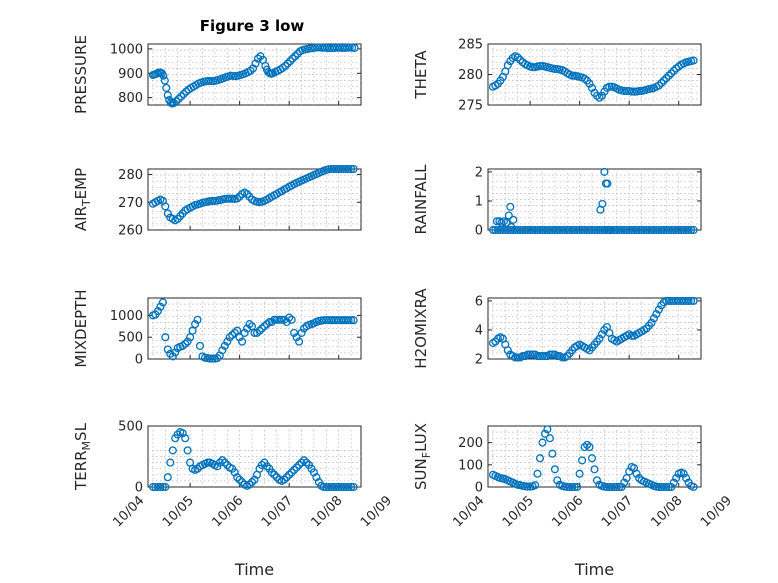 Image resolution: width=778 pixels, height=583 pixels. I want to click on x-tick-label: 10/09, so click(716, 511).